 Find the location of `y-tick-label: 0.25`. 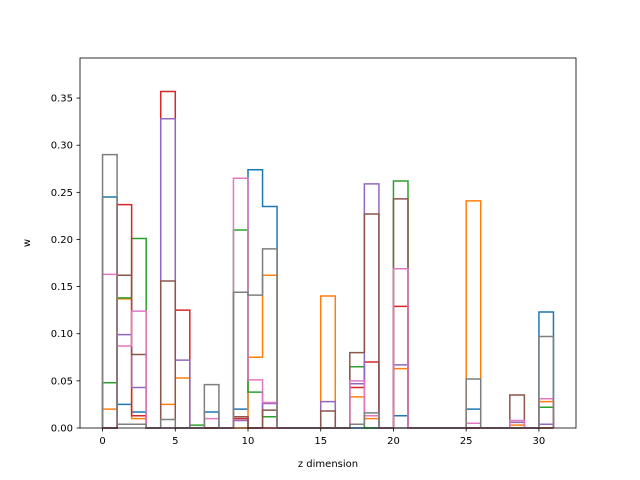

y-tick-label: 0.25 is located at coordinates (62, 193).